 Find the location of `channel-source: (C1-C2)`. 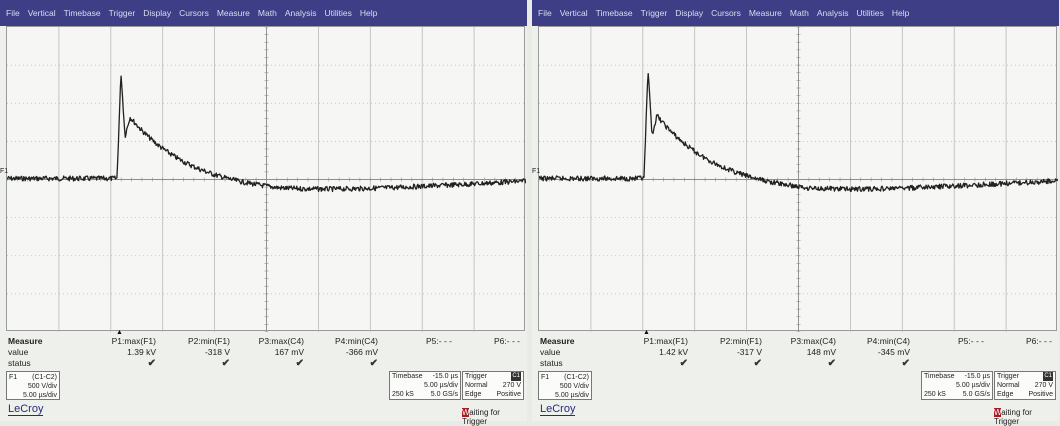

channel-source: (C1-C2) is located at coordinates (44, 377).